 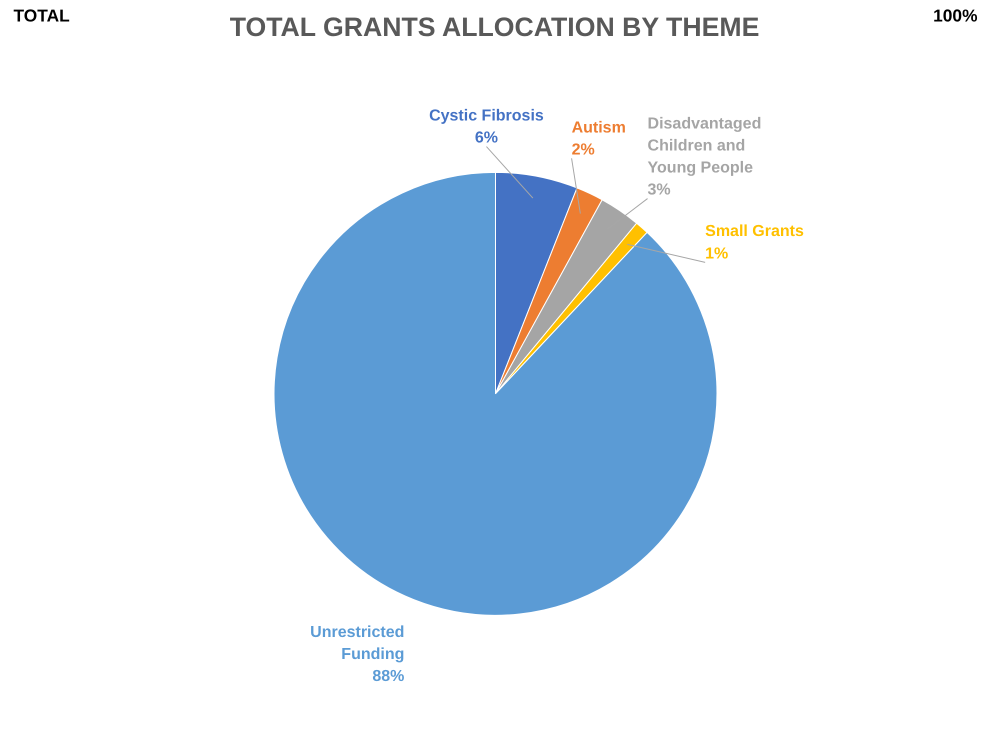 What do you see at coordinates (705, 145) in the screenshot?
I see `slice-label: Disadvantaged Children and Young People` at bounding box center [705, 145].